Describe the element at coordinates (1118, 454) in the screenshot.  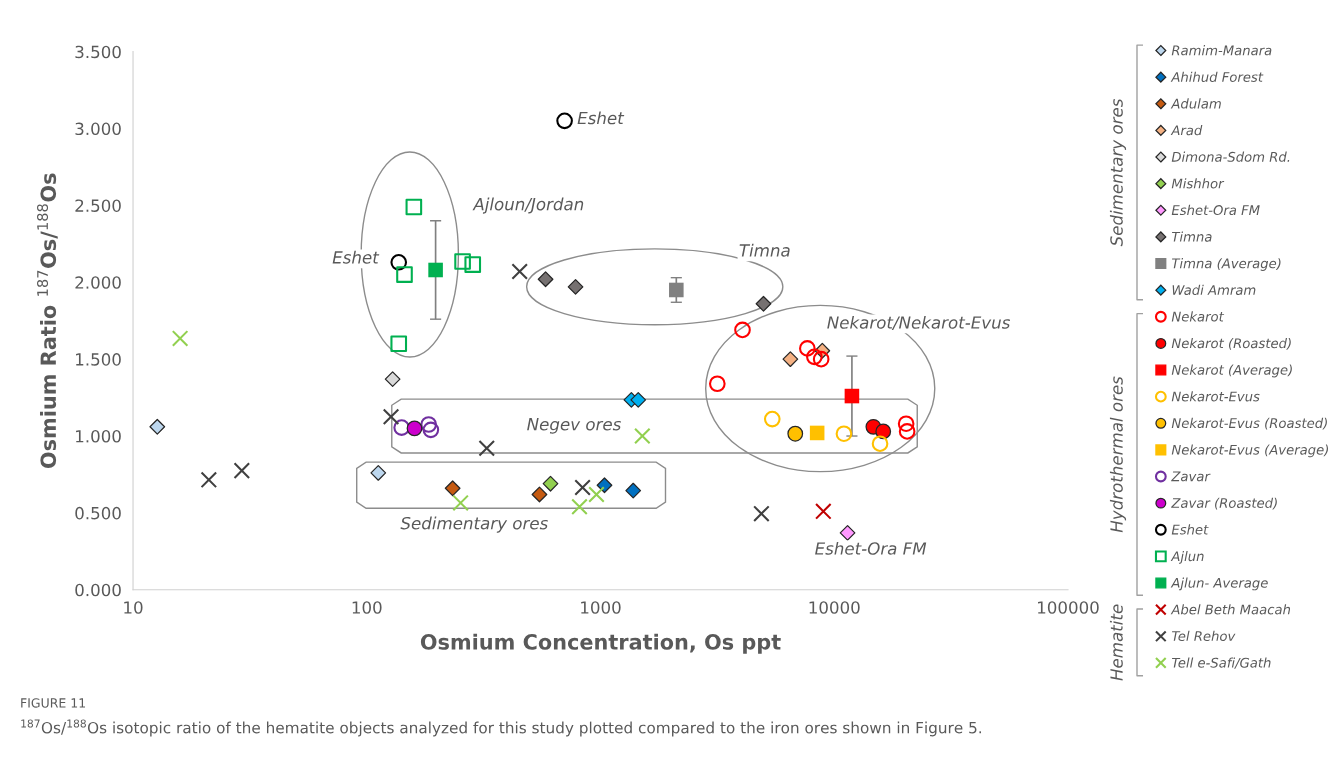
I see `text: Hydrothermal ores` at that location.